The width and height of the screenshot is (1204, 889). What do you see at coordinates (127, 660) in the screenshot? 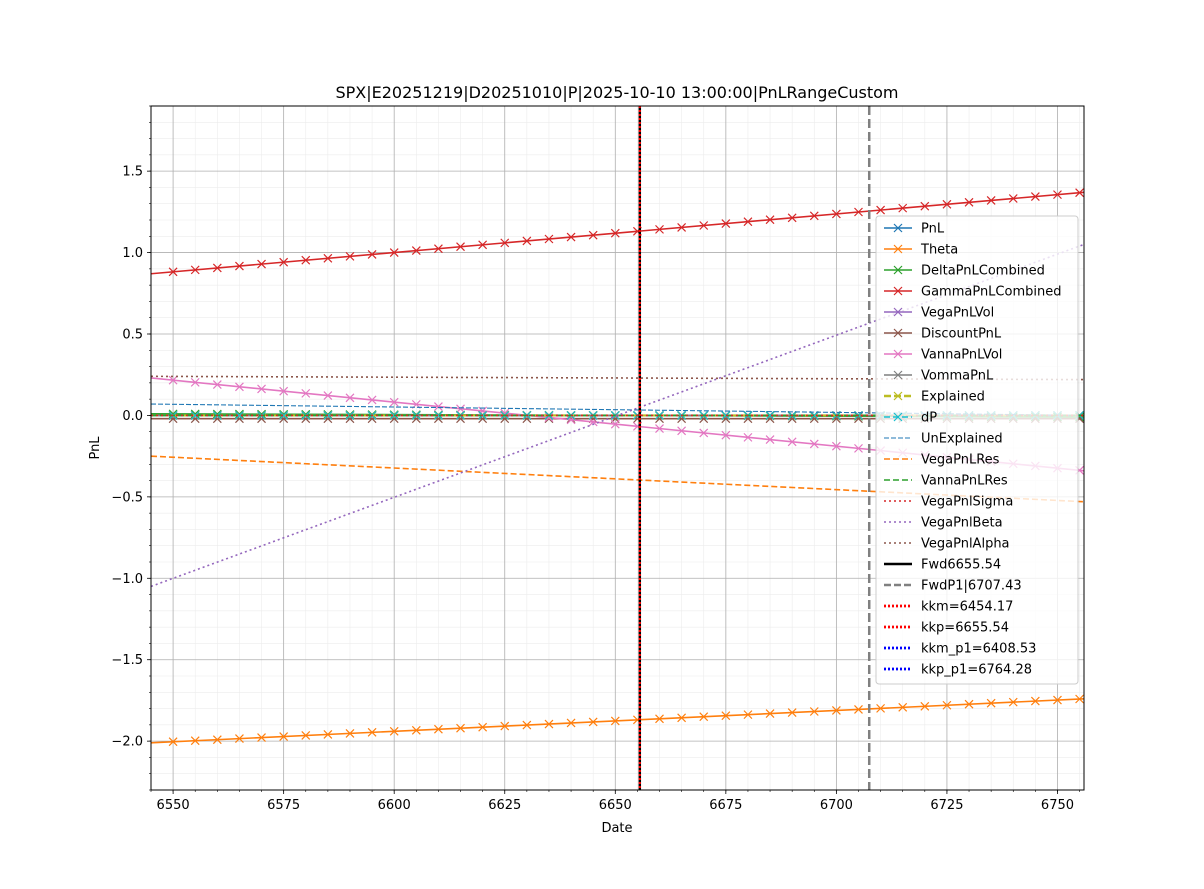
I see `y-tick-label: −1.5` at bounding box center [127, 660].